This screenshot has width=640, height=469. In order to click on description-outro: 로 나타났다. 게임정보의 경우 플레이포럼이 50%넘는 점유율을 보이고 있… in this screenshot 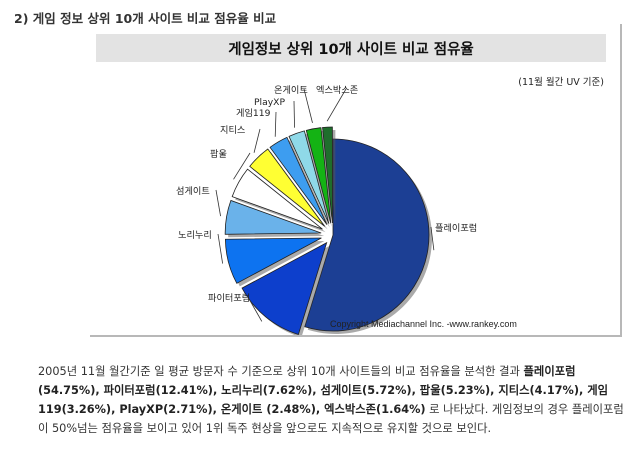, I will do `click(331, 419)`.